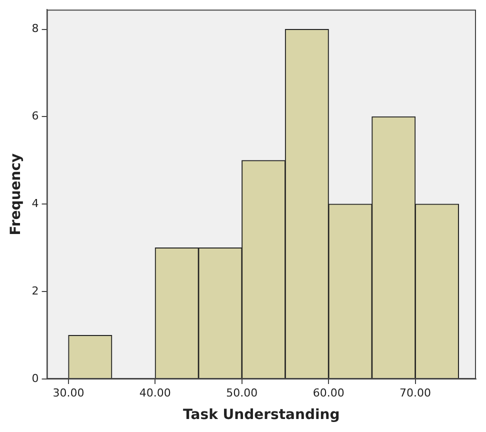  I want to click on x-tick-label: 40.00, so click(155, 393).